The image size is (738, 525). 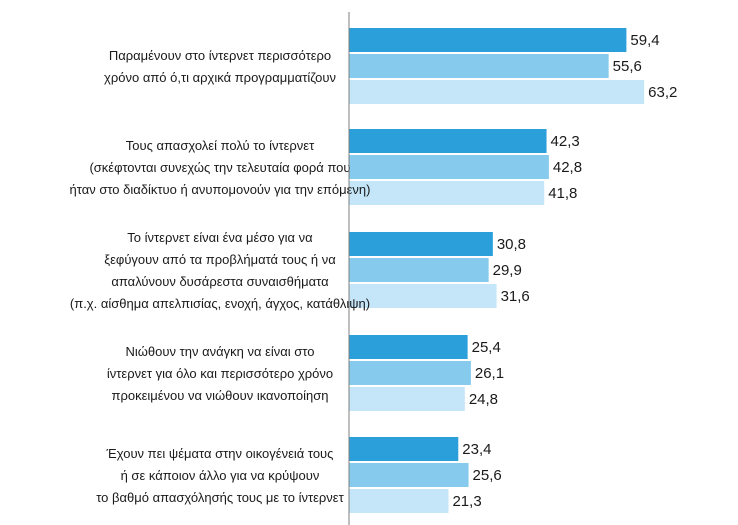 I want to click on category-label-3-line-1: Το ίντερνετ είναι ένα μέσο για να, so click(x=220, y=237).